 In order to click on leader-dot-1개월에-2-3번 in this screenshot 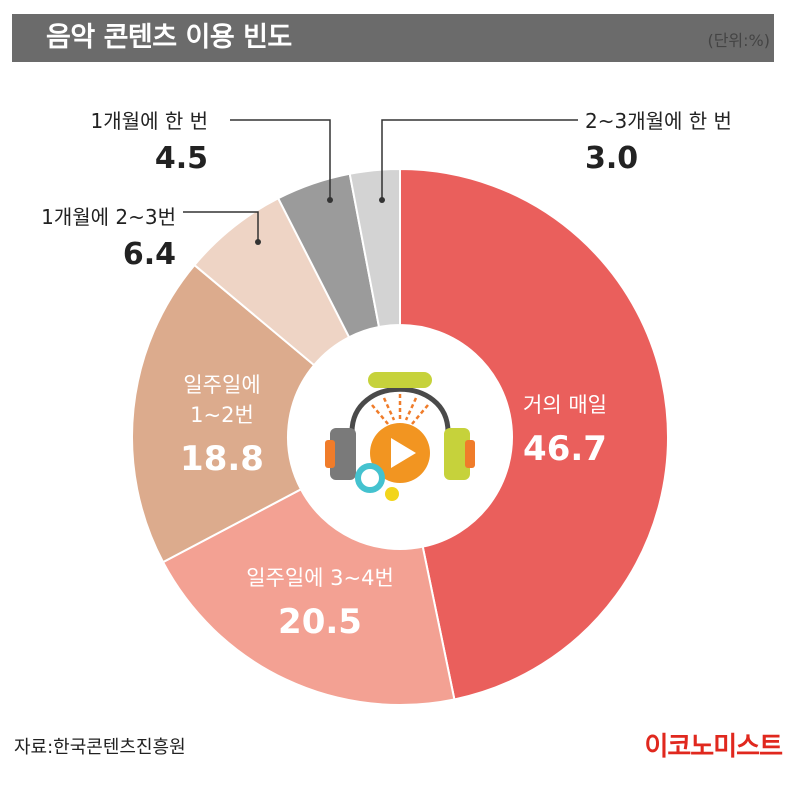, I will do `click(258, 242)`.